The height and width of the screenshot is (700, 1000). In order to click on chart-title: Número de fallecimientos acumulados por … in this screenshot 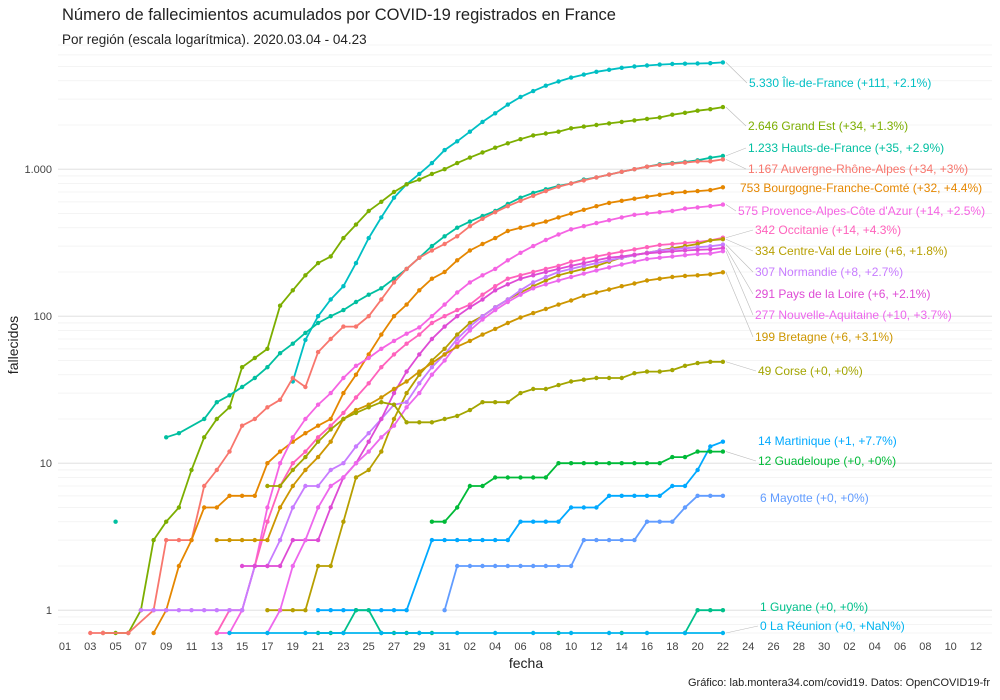, I will do `click(339, 15)`.